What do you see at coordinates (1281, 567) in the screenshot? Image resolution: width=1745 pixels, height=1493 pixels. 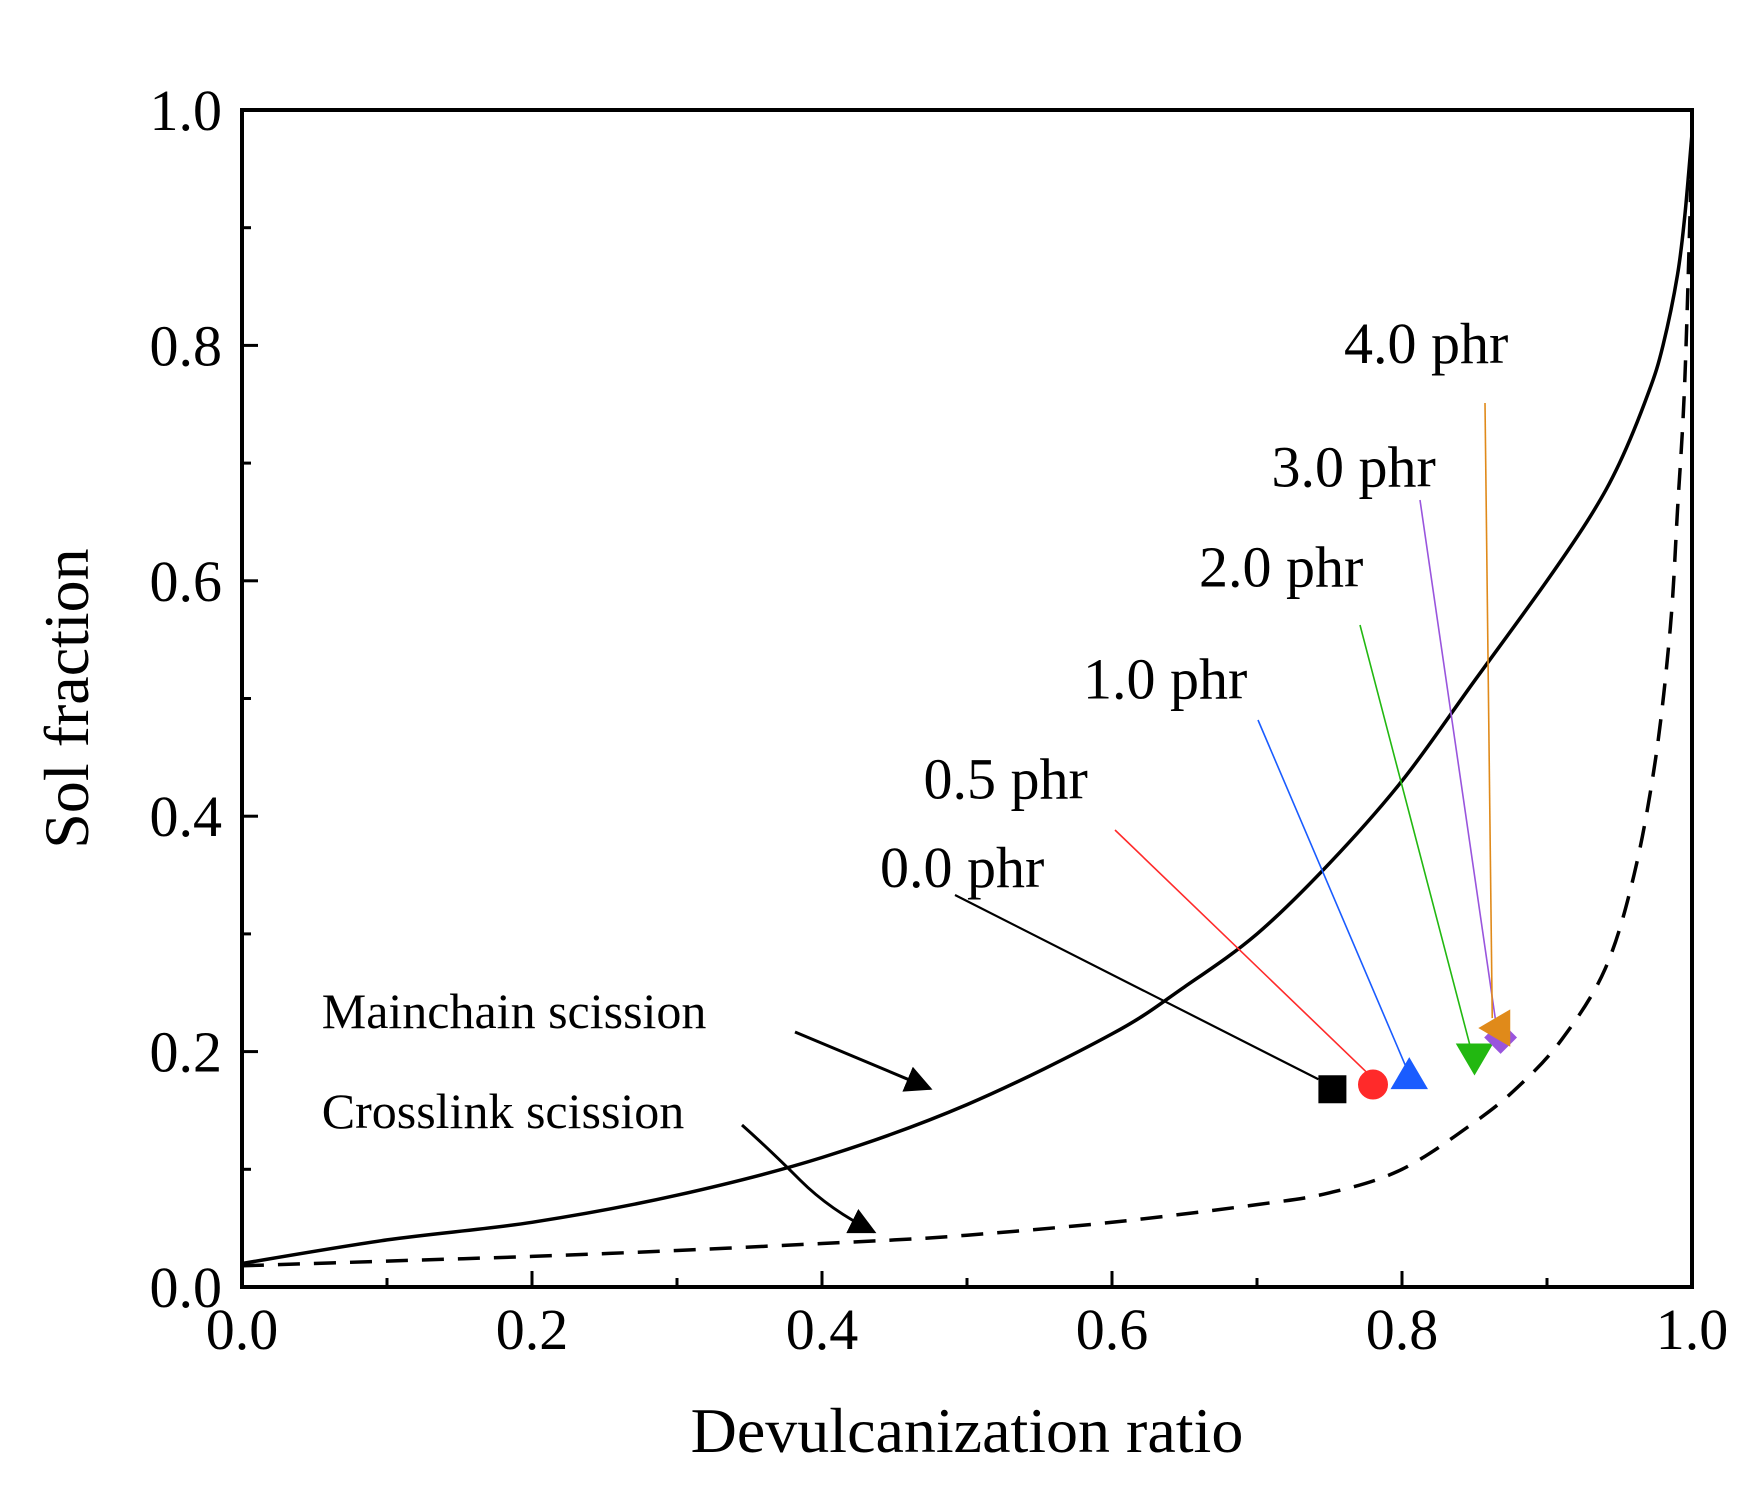 I see `point-label: 2.0 phr` at bounding box center [1281, 567].